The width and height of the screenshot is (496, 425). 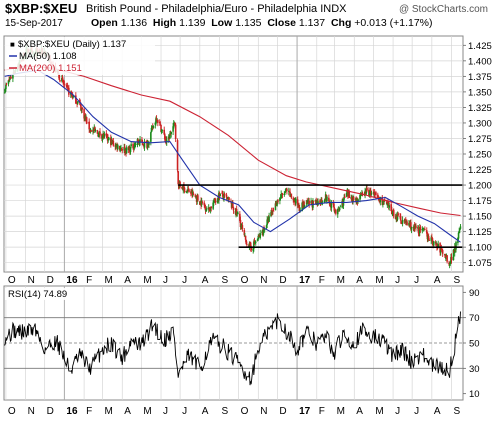 What do you see at coordinates (134, 23) in the screenshot?
I see `open-value: 1.136` at bounding box center [134, 23].